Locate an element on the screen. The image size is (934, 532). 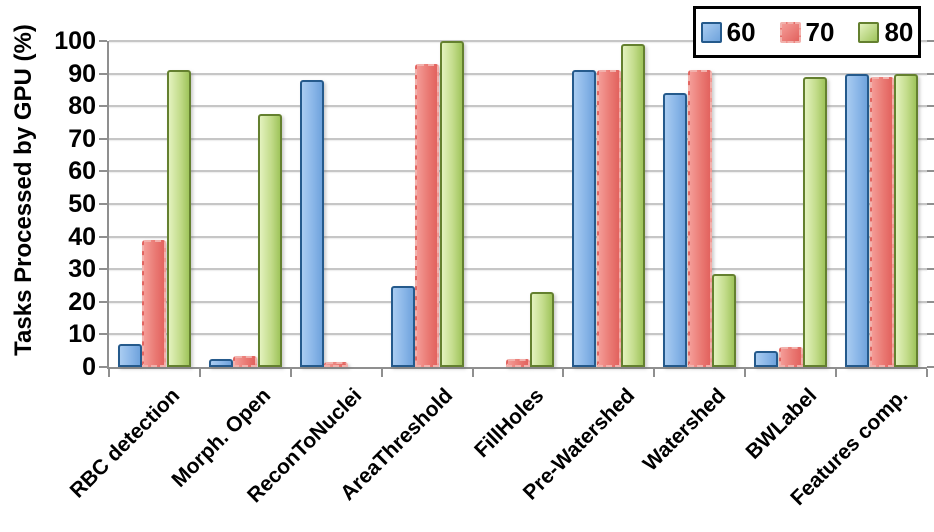
bar-70-fillholes is located at coordinates (518, 362).